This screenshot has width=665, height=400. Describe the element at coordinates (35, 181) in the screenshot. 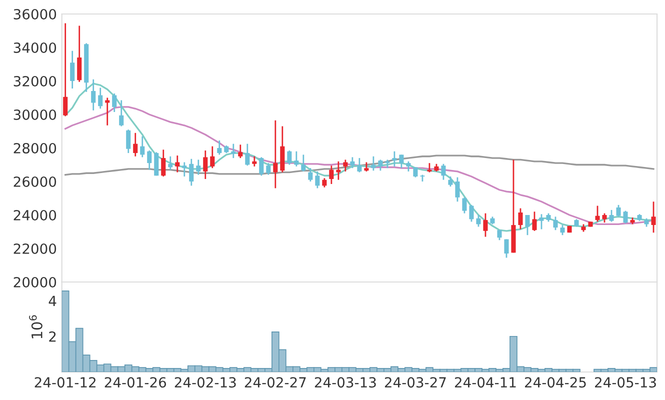

I see `y-tick-label: 26000` at that location.